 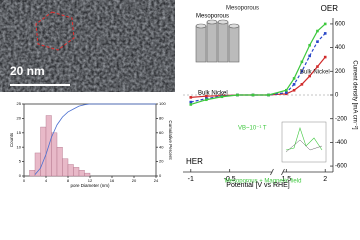 I want to click on x-axis-label: Potential [V vs RHE], so click(x=257, y=185).